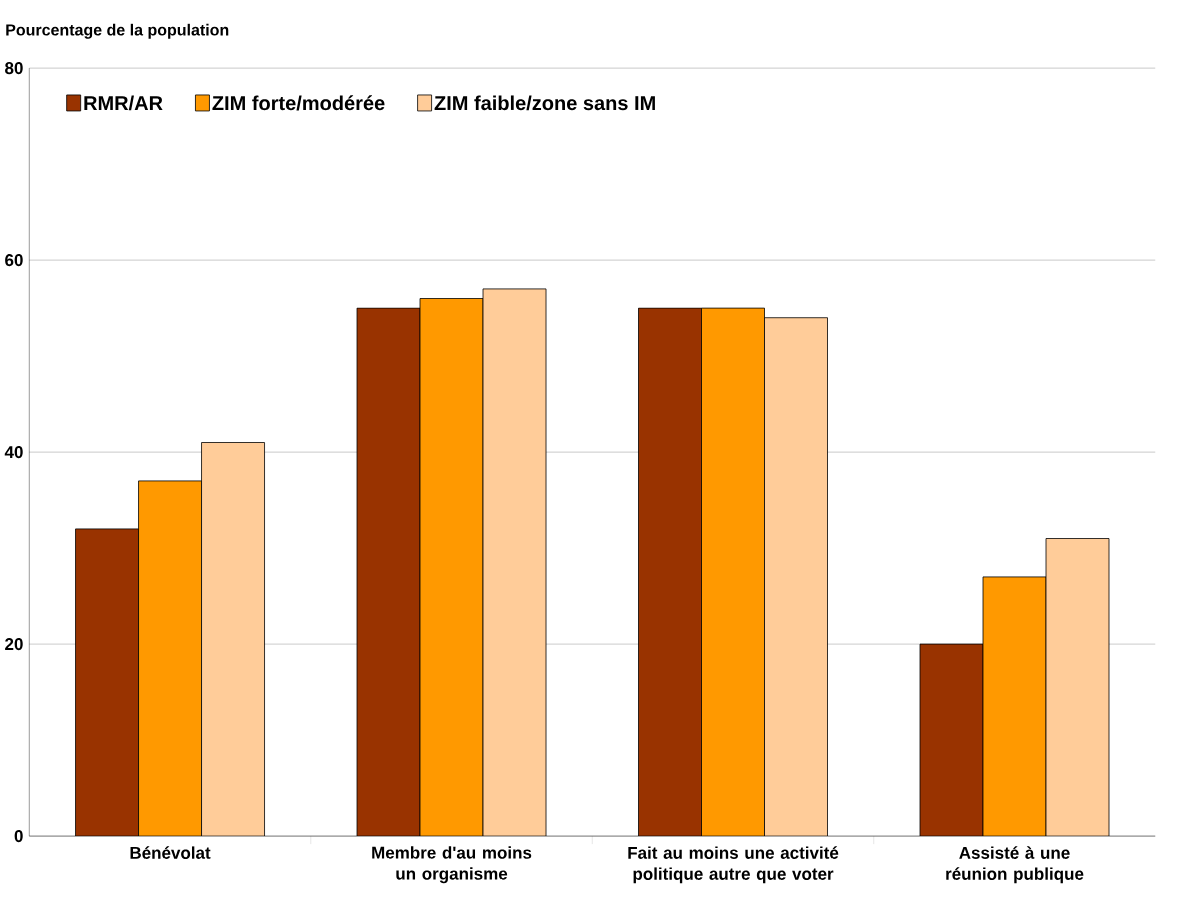 This screenshot has height=911, width=1187. I want to click on y-tick-label: 20, so click(14, 644).